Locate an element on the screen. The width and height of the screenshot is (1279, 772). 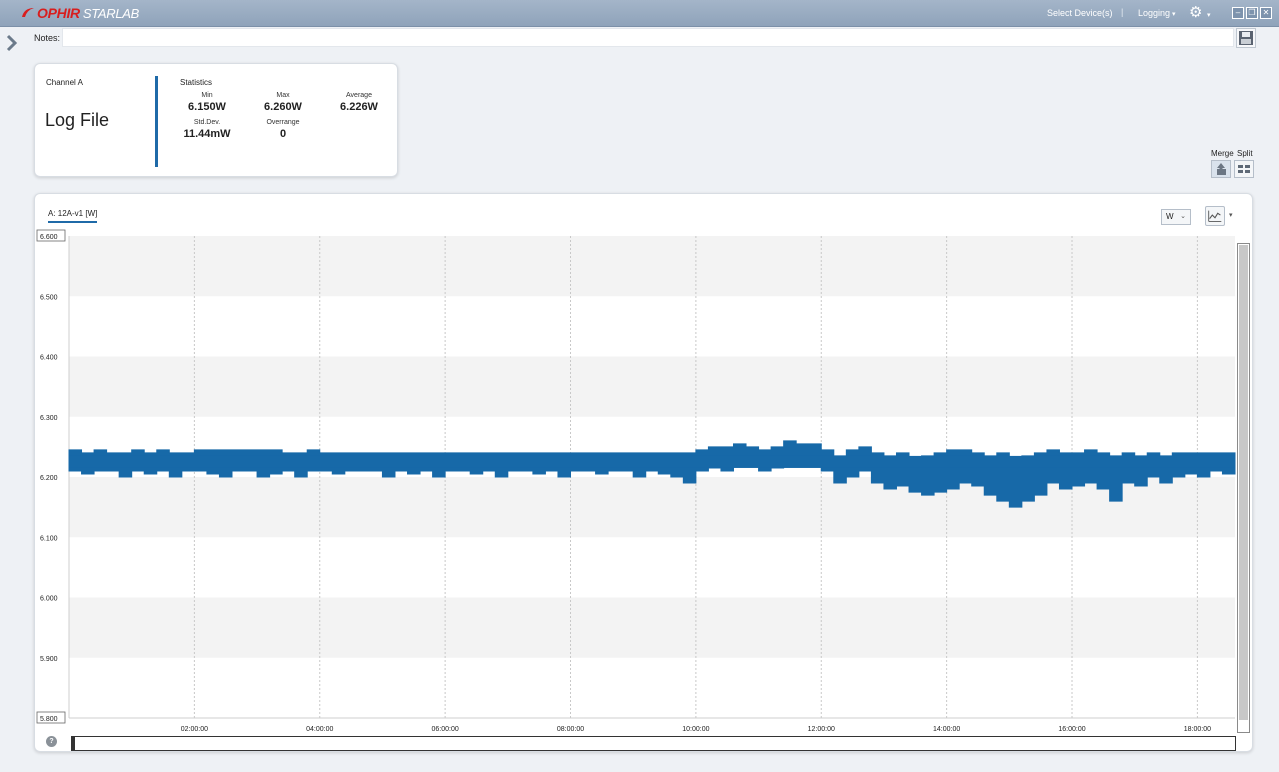
stat-average-label: Average is located at coordinates (359, 95).